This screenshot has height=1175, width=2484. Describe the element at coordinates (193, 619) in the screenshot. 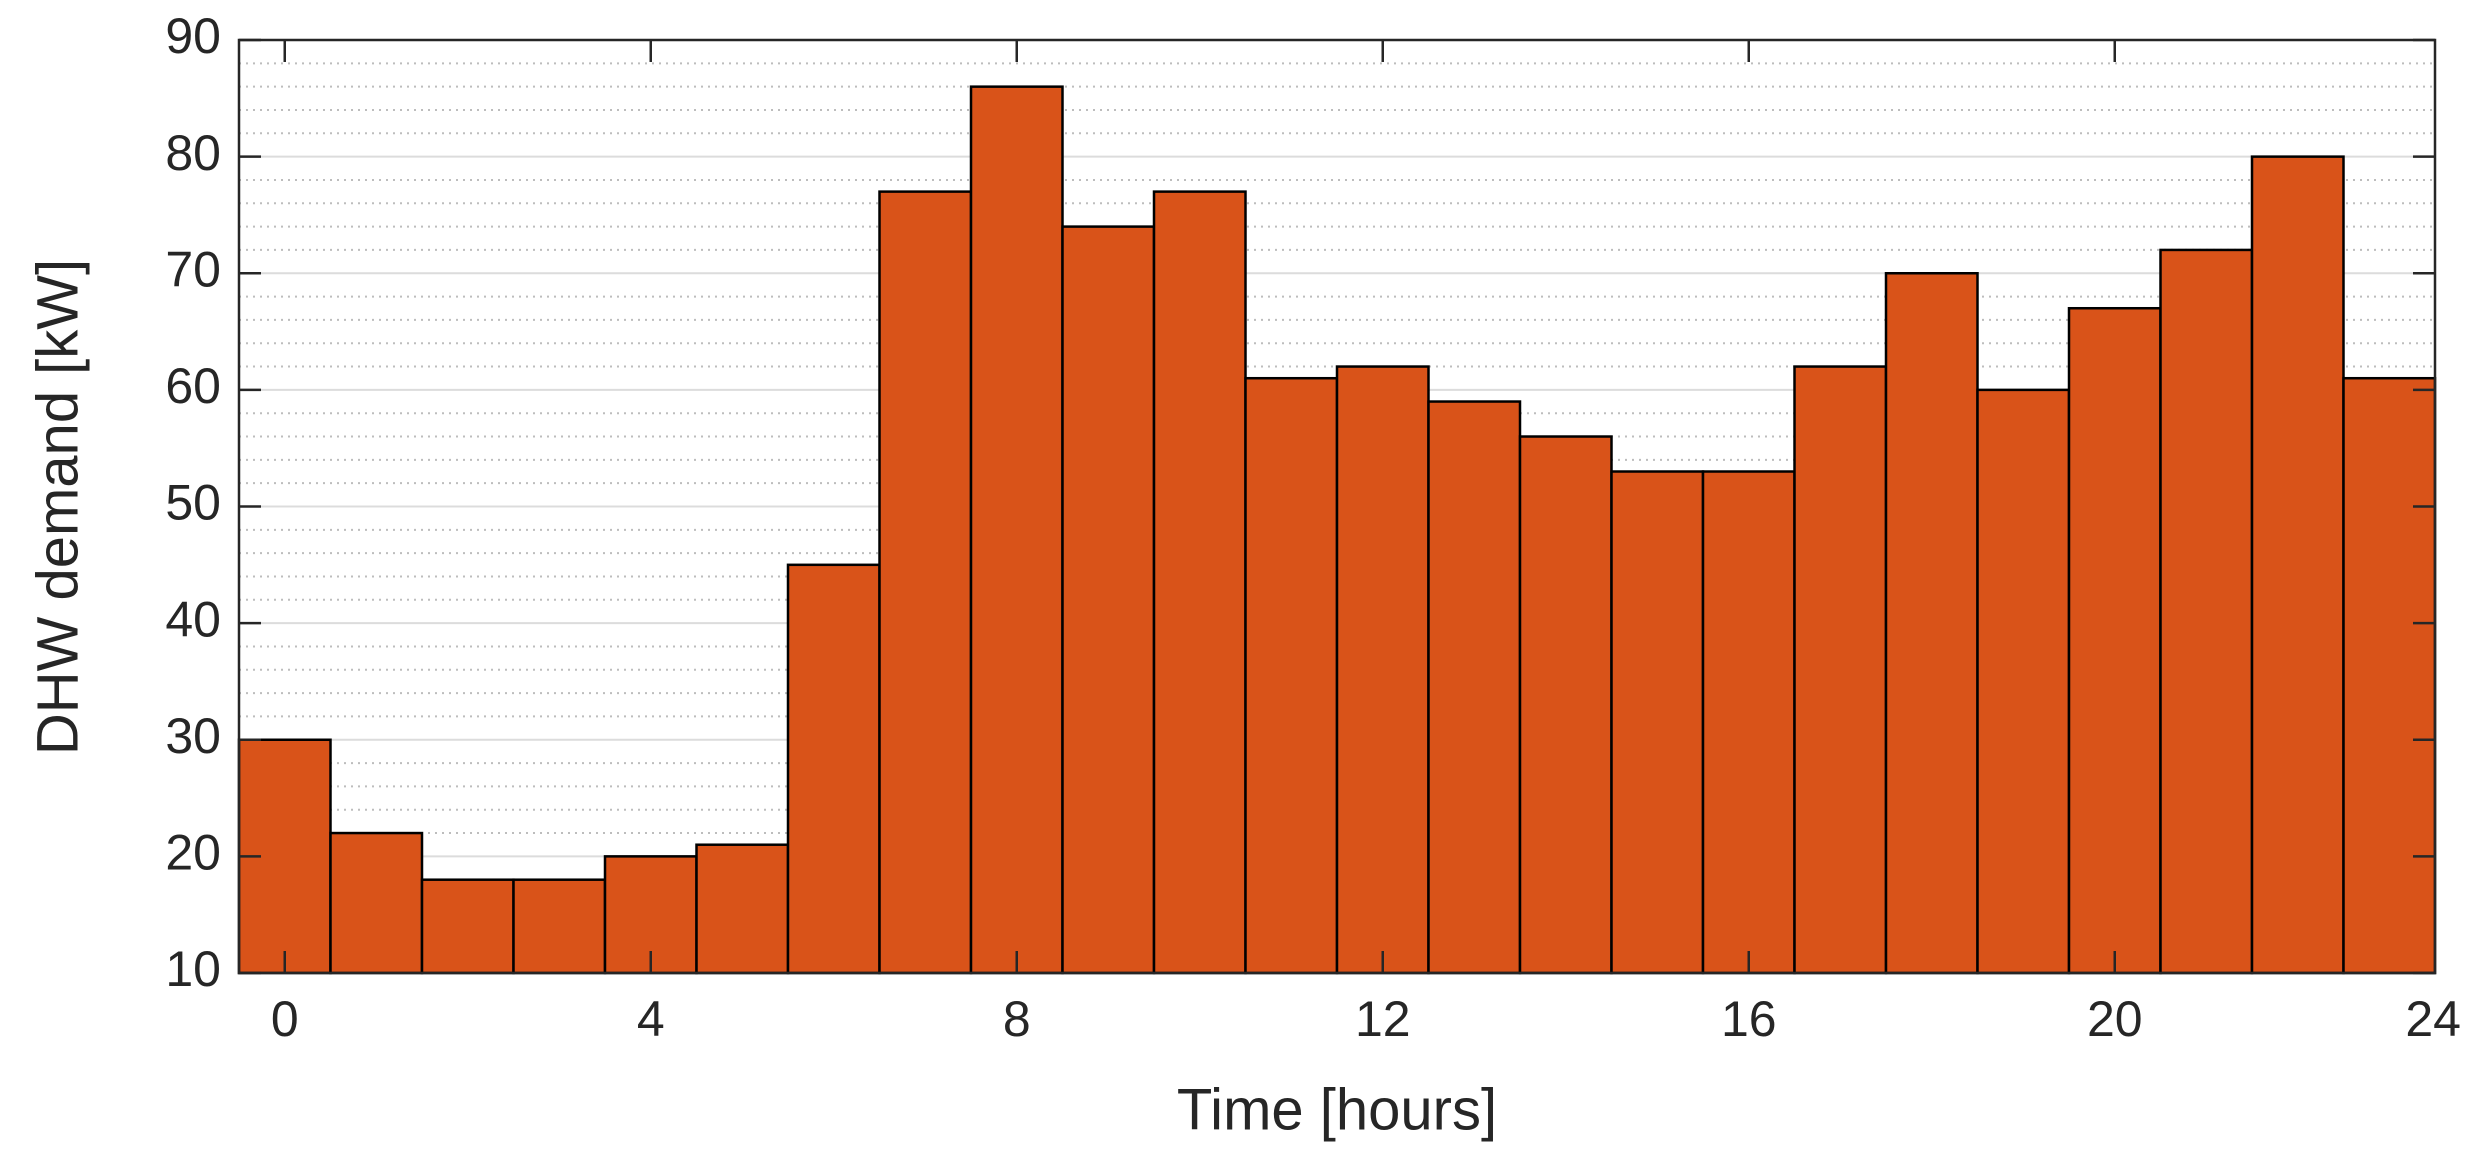

I see `y-tick-label: 40` at that location.